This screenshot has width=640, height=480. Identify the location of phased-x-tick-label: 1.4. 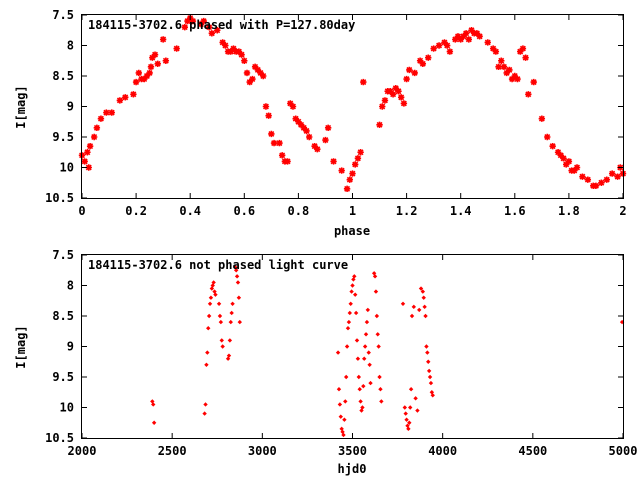
(461, 211).